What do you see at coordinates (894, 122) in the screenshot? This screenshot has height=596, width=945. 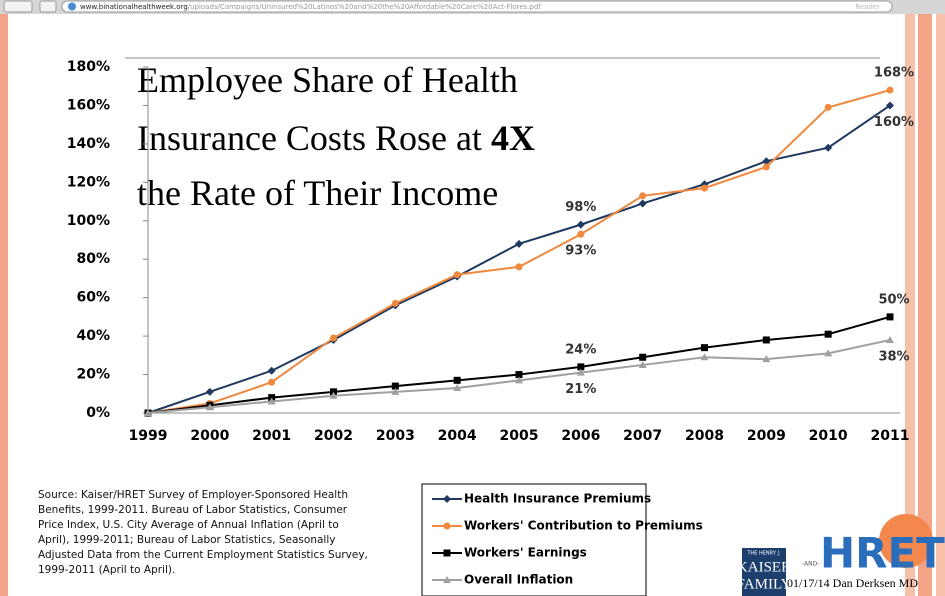 I see `data-label: 160%` at bounding box center [894, 122].